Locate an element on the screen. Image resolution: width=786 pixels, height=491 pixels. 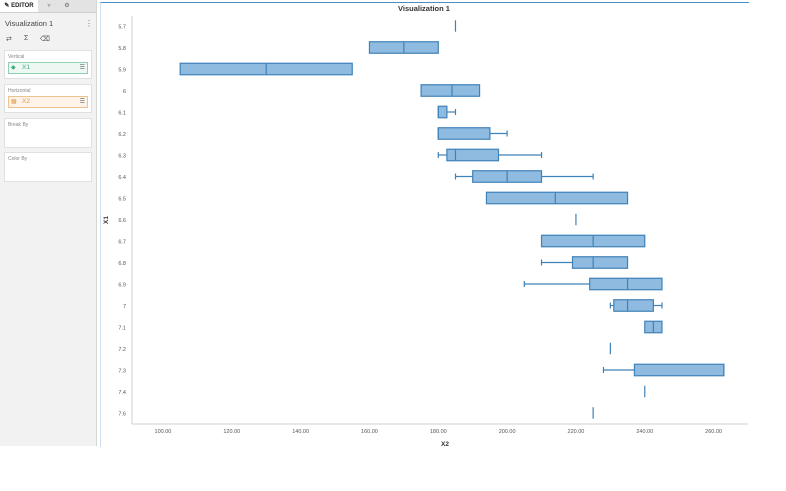
y-tick-label: 7.6 is located at coordinates (122, 415).